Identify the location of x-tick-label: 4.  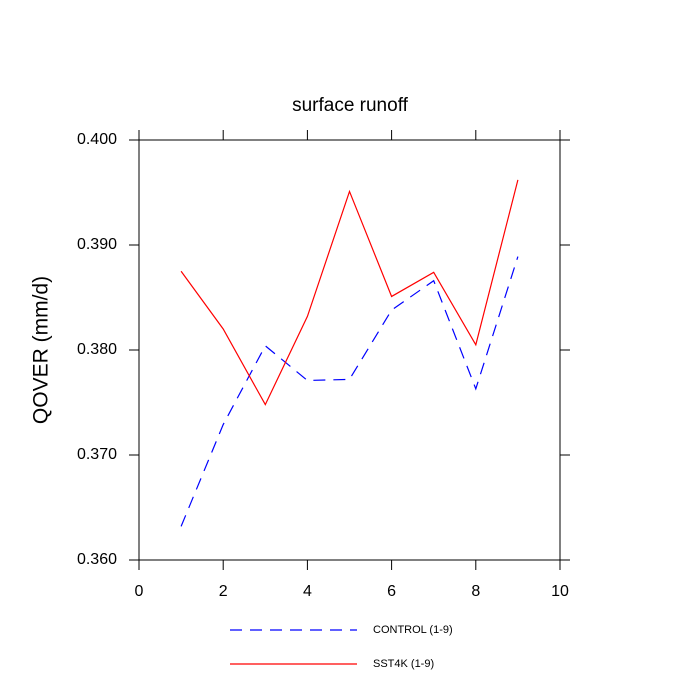
(307, 591).